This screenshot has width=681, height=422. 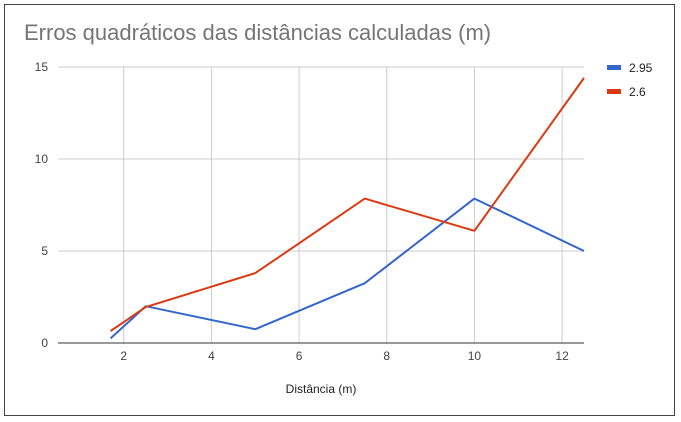 What do you see at coordinates (562, 356) in the screenshot?
I see `x-tick-label: 12` at bounding box center [562, 356].